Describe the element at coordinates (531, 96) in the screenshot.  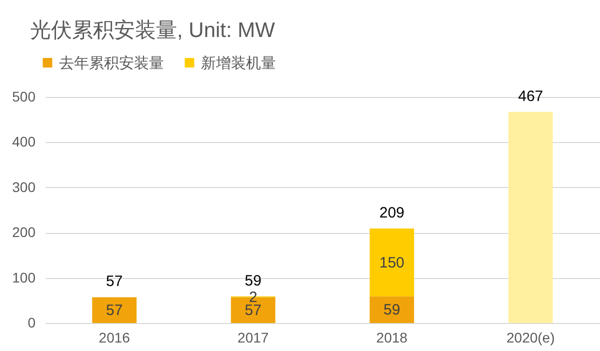
I see `total-label: 467` at that location.